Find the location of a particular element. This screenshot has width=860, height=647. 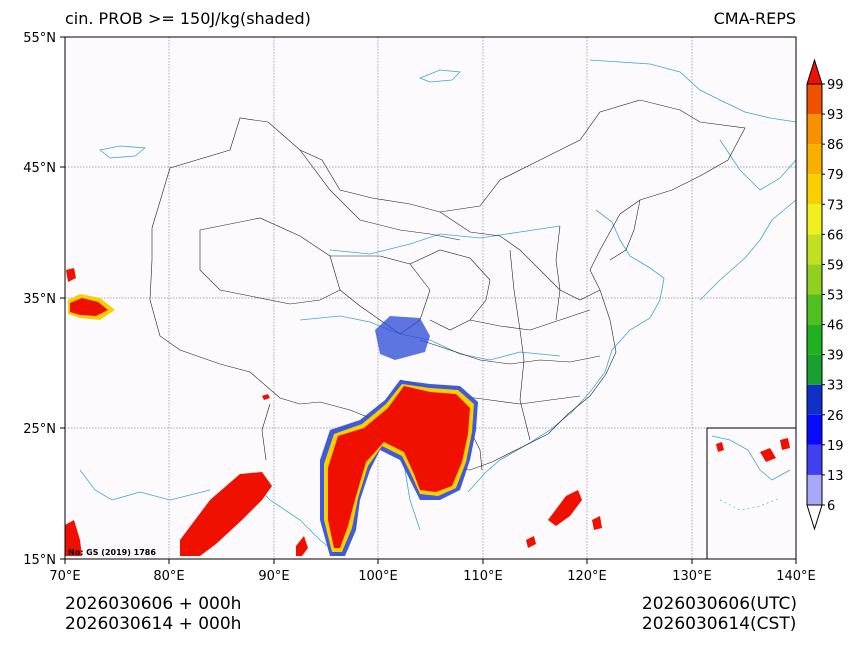

forecast-time-left: 2026030606 + 000h 2026030614 + 000h is located at coordinates (153, 614).